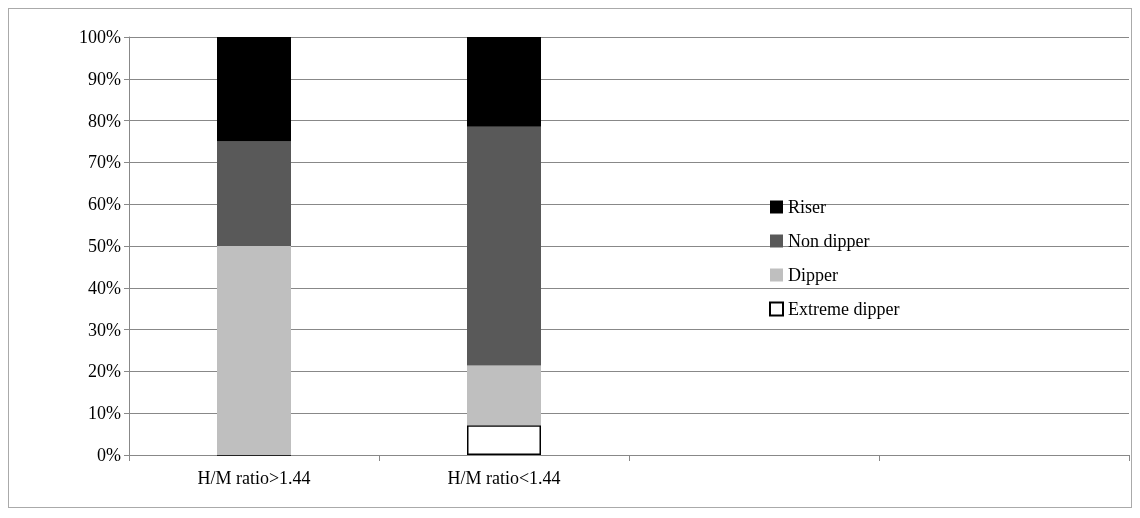 Image resolution: width=1140 pixels, height=518 pixels. Describe the element at coordinates (813, 275) in the screenshot. I see `legend-label: Dipper` at that location.